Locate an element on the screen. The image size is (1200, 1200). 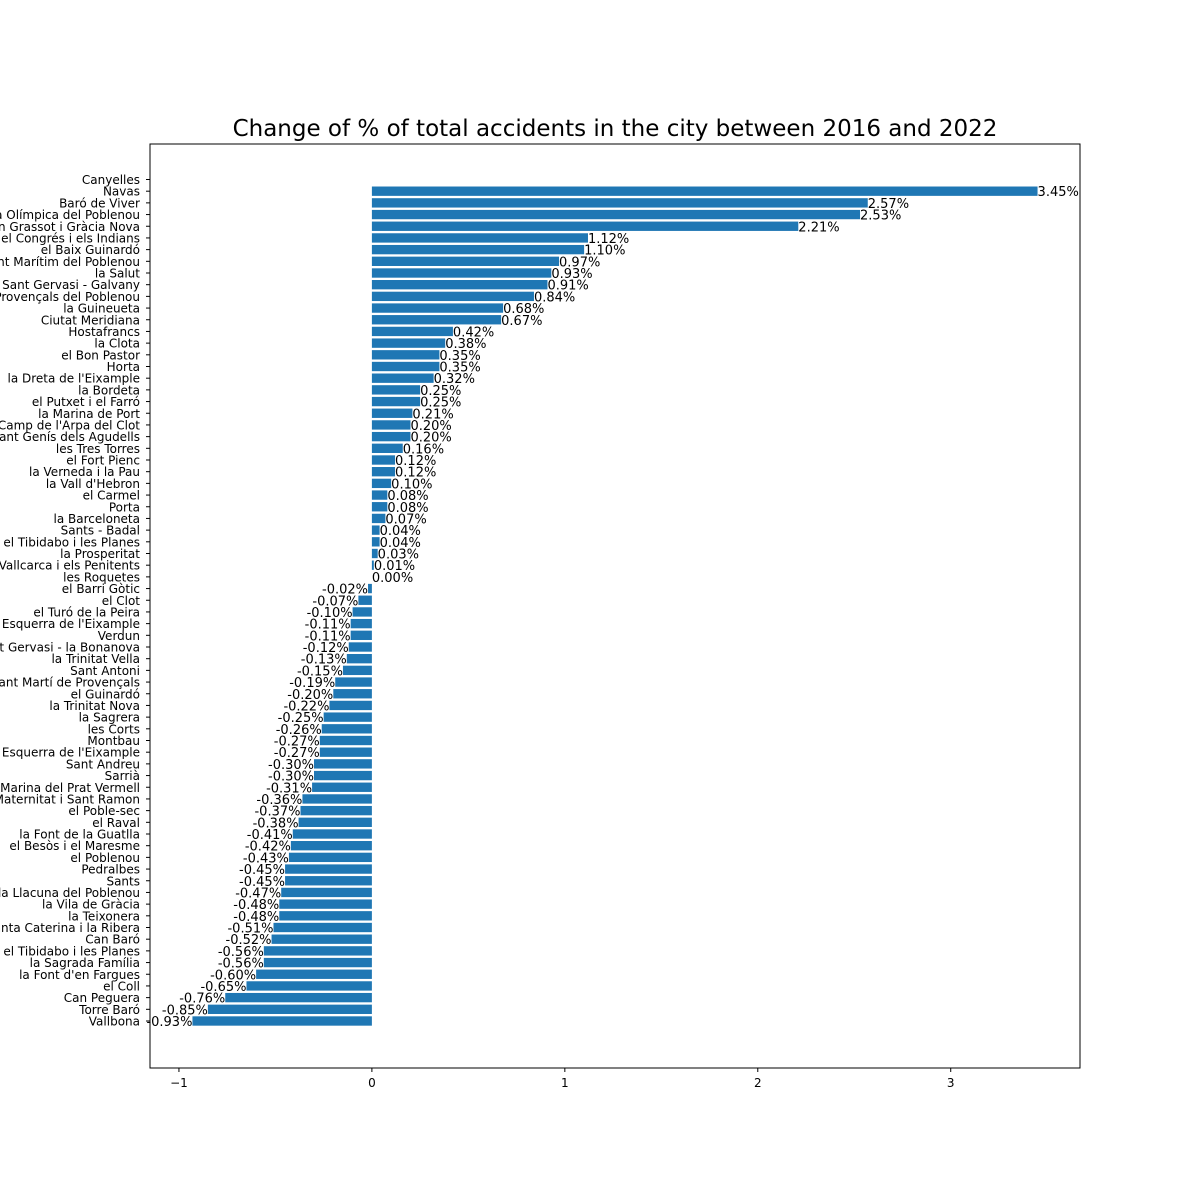
data-label: 0.01% is located at coordinates (394, 566).